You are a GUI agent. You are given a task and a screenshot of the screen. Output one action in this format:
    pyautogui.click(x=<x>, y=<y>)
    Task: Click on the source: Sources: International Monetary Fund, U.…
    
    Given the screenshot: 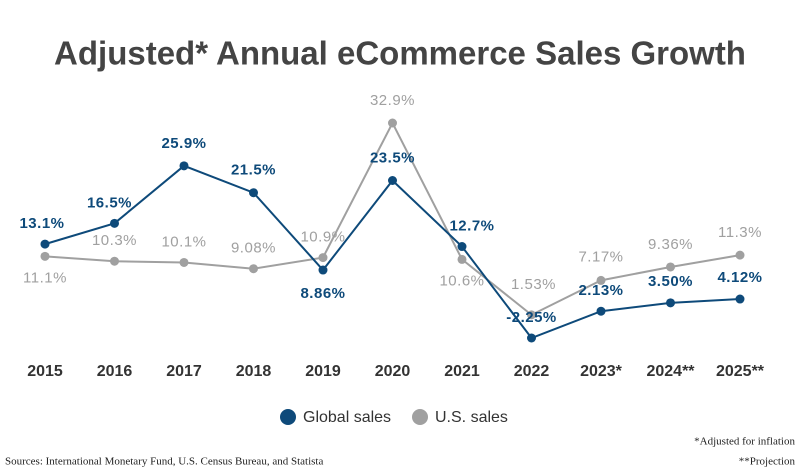 What is the action you would take?
    pyautogui.click(x=164, y=462)
    